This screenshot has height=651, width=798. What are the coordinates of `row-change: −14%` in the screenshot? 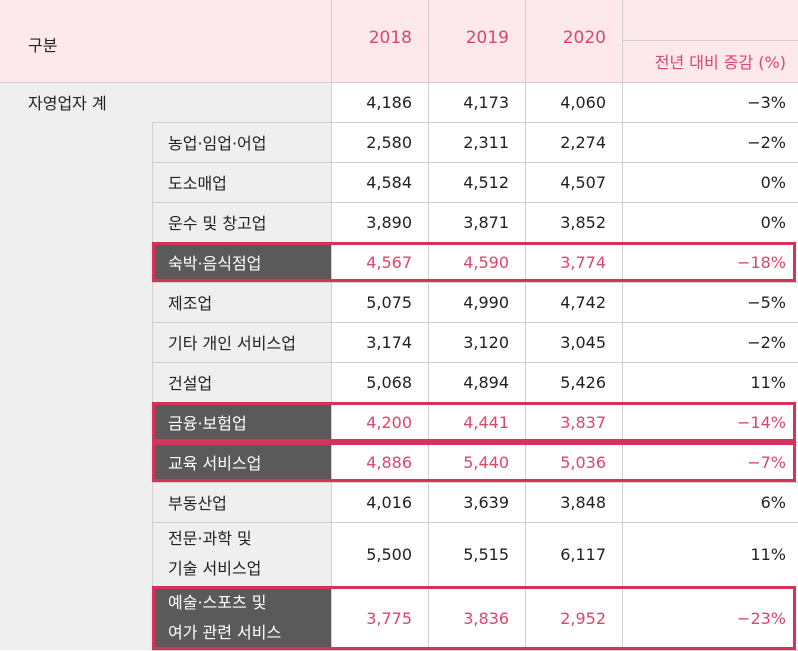 It's located at (761, 422).